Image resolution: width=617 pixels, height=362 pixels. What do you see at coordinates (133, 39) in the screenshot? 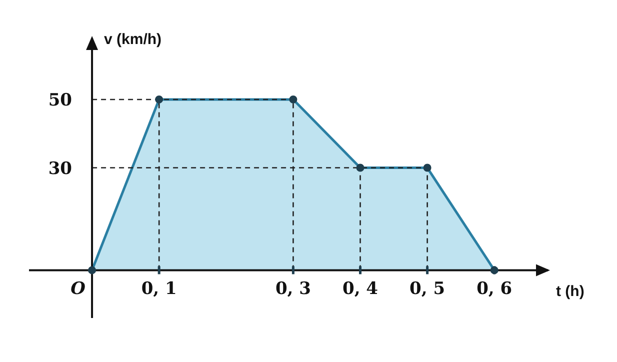
I see `y-axis-title: v (km/h)` at bounding box center [133, 39].